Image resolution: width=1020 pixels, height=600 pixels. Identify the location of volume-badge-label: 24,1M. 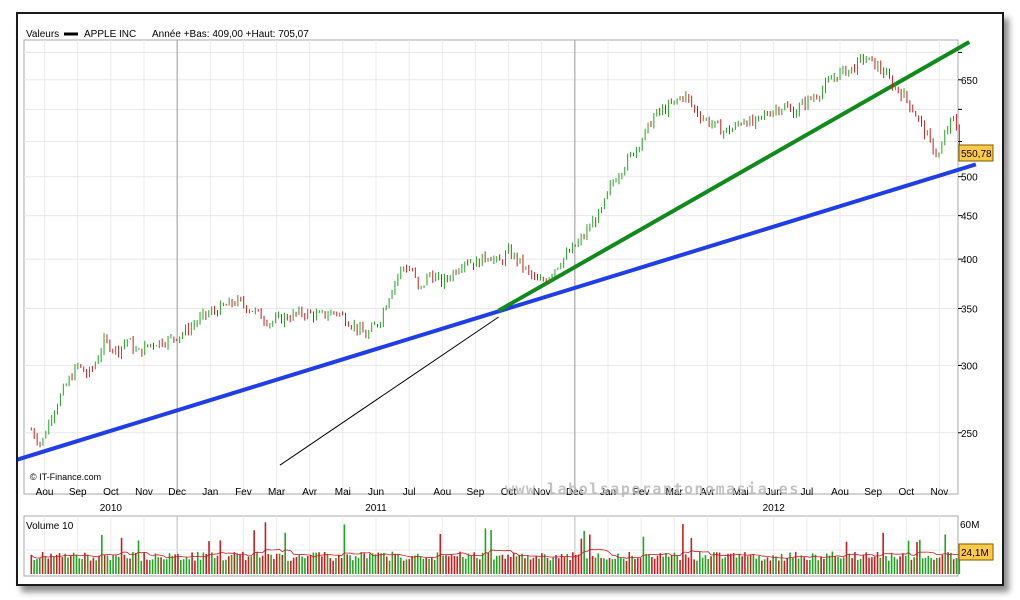
(975, 553).